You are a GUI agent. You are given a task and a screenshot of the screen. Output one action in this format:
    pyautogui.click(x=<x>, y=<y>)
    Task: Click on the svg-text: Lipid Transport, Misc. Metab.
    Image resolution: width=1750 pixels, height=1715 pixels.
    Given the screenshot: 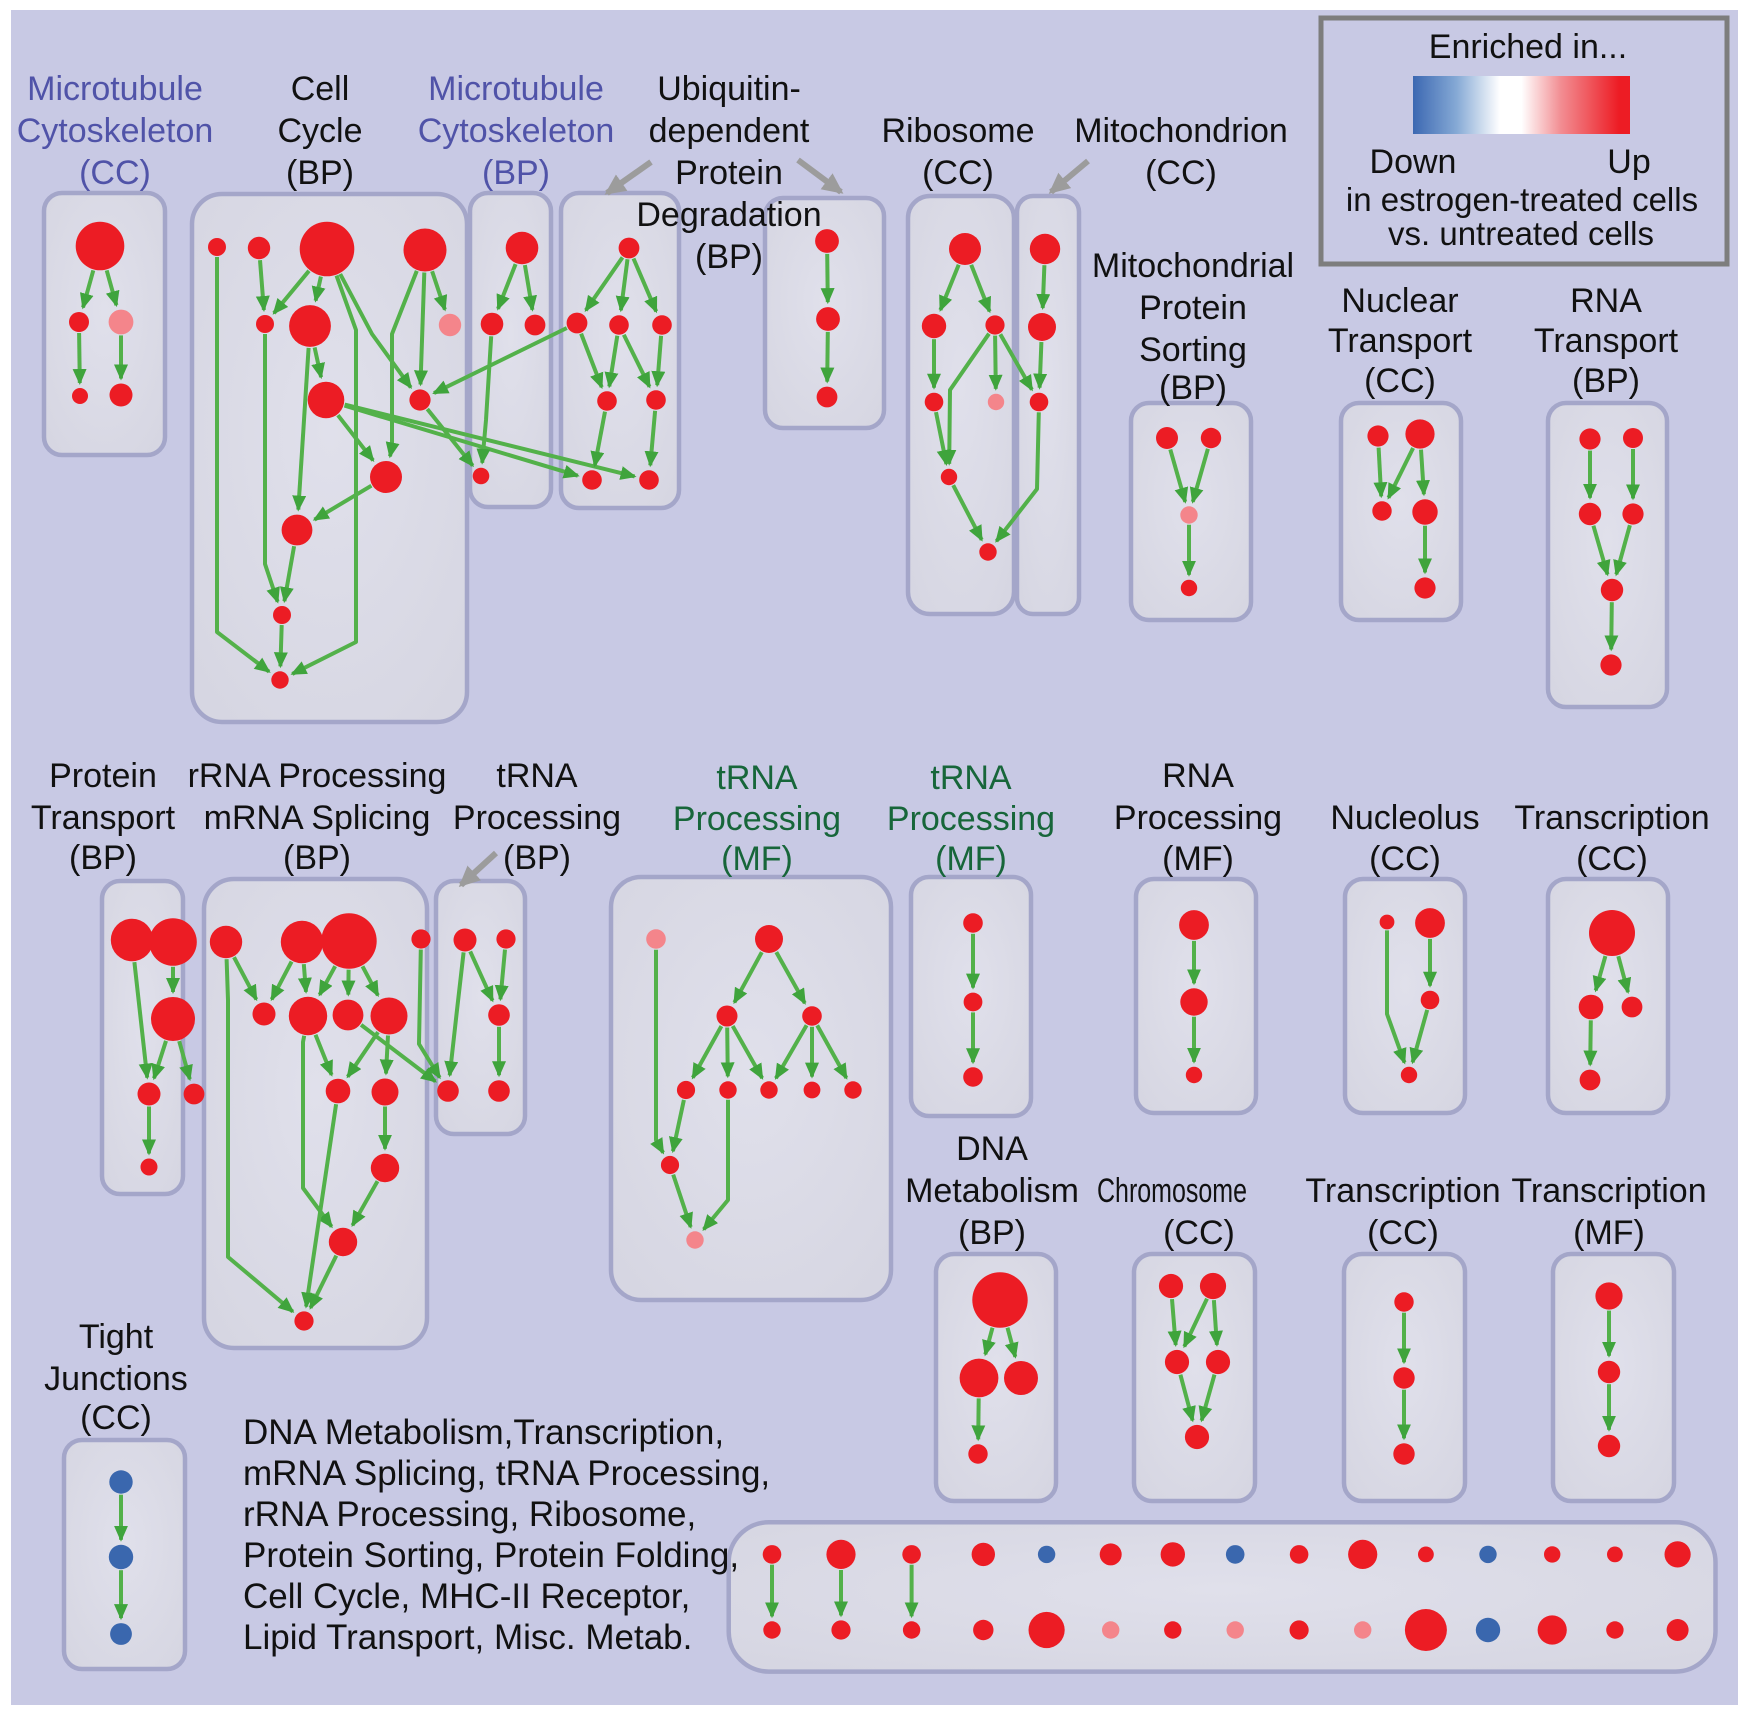 What is the action you would take?
    pyautogui.click(x=467, y=1637)
    